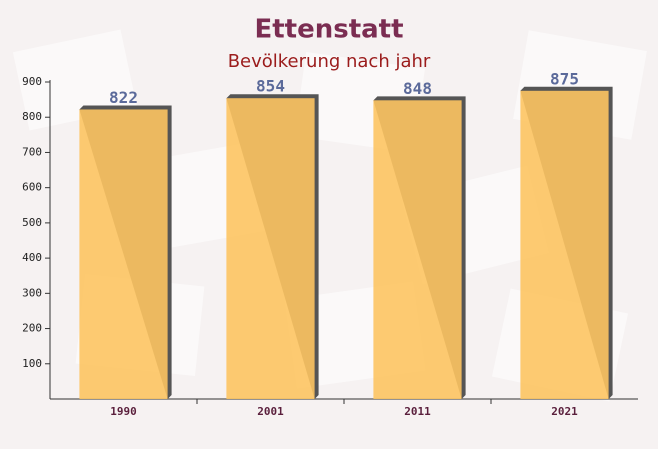  What do you see at coordinates (329, 61) in the screenshot?
I see `chart-subtitle: Bevölkerung nach jahr` at bounding box center [329, 61].